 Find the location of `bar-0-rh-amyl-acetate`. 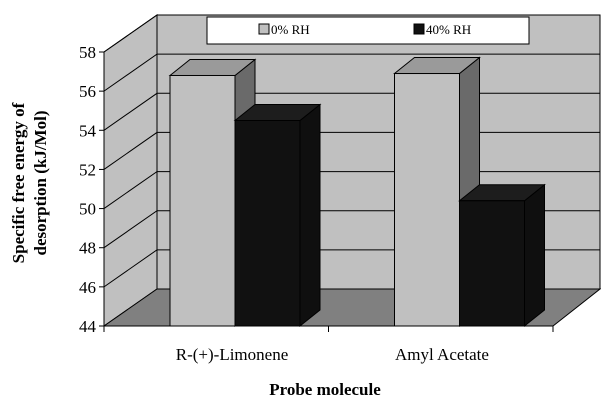

bar-0-rh-amyl-acetate is located at coordinates (437, 192).